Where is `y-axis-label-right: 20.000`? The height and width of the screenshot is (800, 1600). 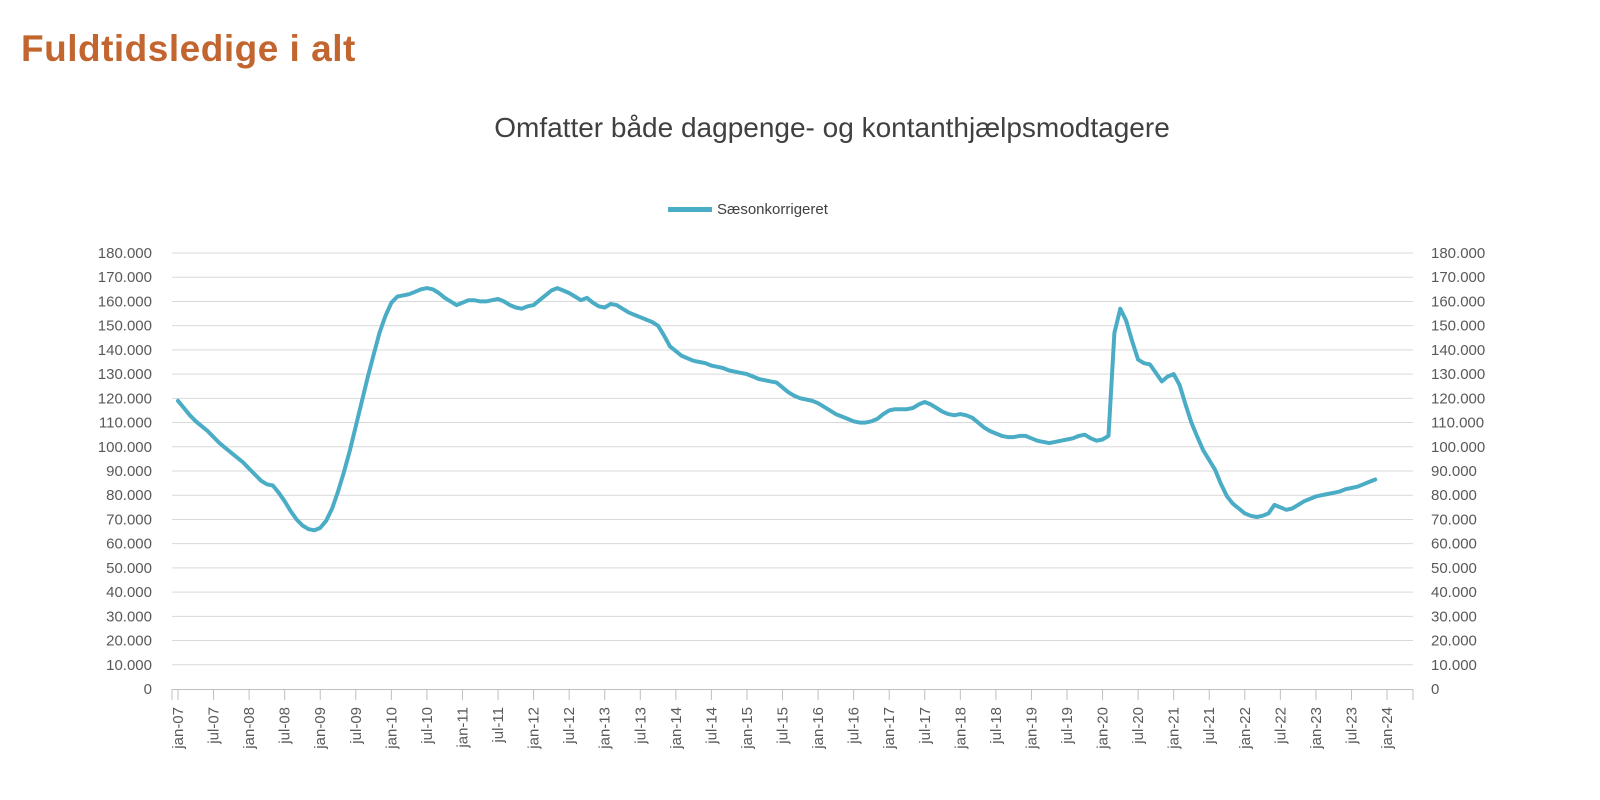 y-axis-label-right: 20.000 is located at coordinates (1454, 641).